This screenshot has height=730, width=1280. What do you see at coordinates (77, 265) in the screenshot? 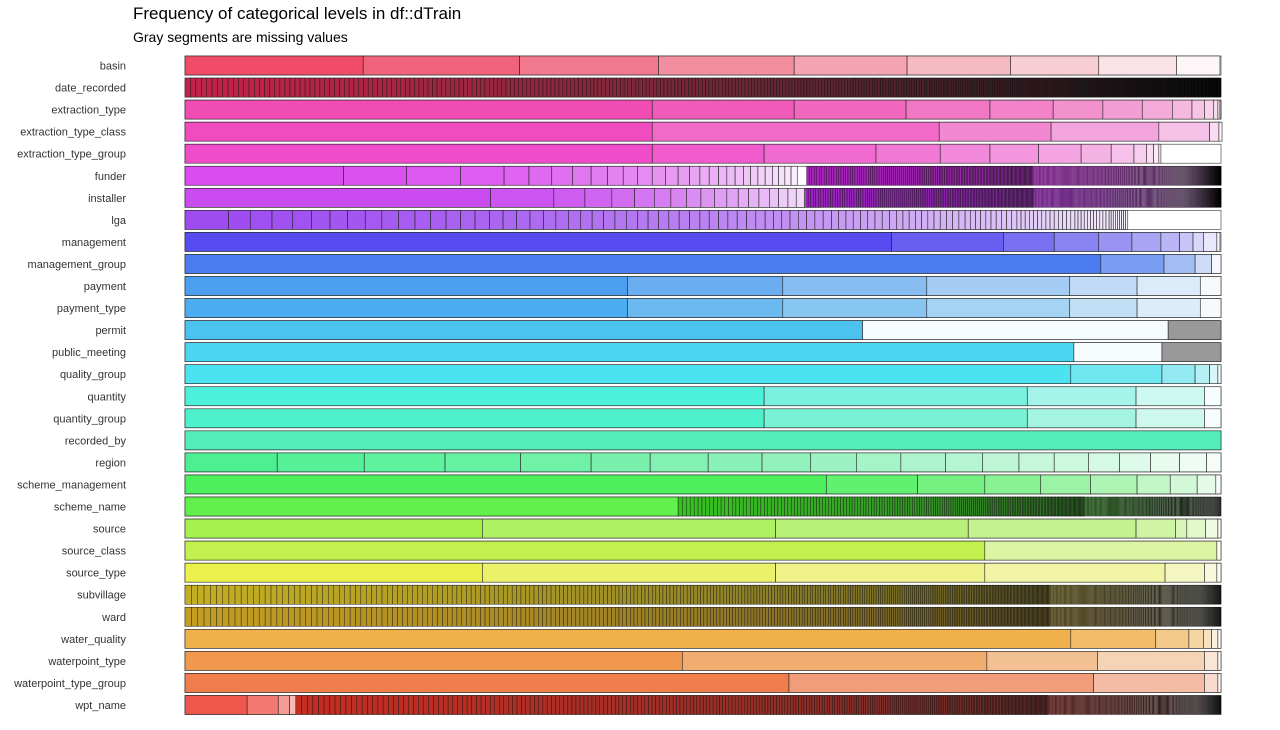
I see `row-label: management_group` at bounding box center [77, 265].